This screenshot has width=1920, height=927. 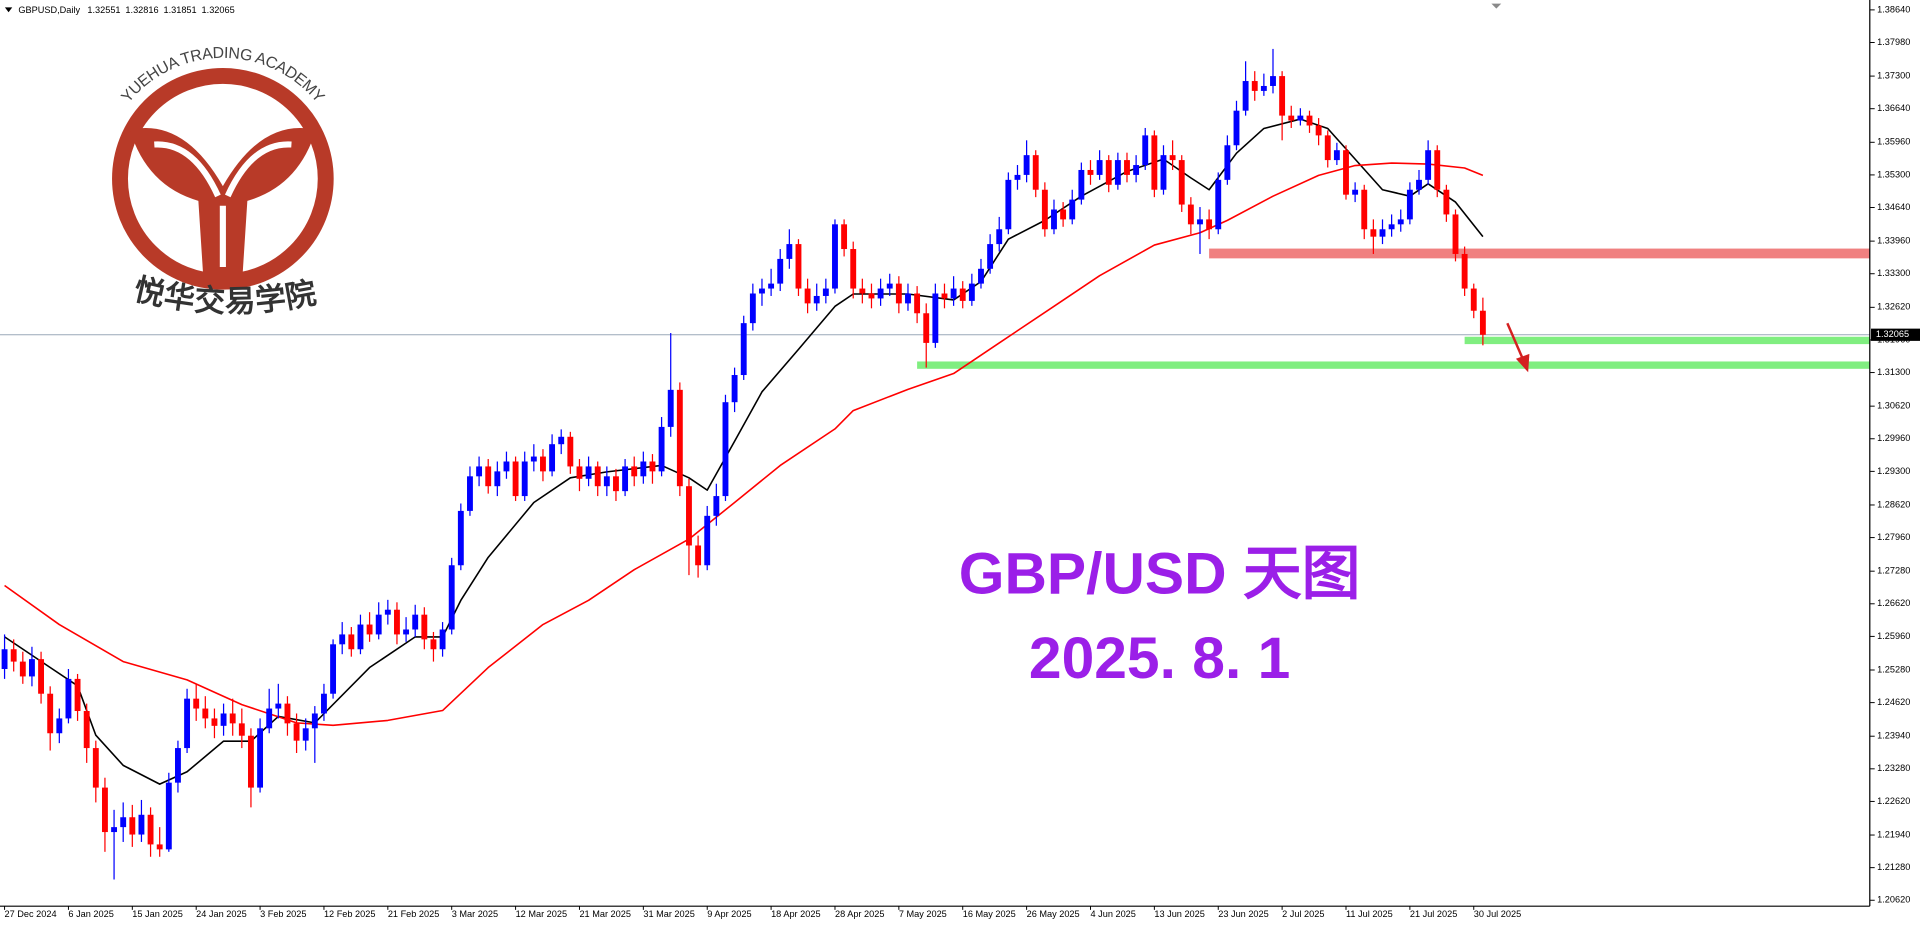 I want to click on y-tick-label: 1.25280, so click(x=1893, y=669).